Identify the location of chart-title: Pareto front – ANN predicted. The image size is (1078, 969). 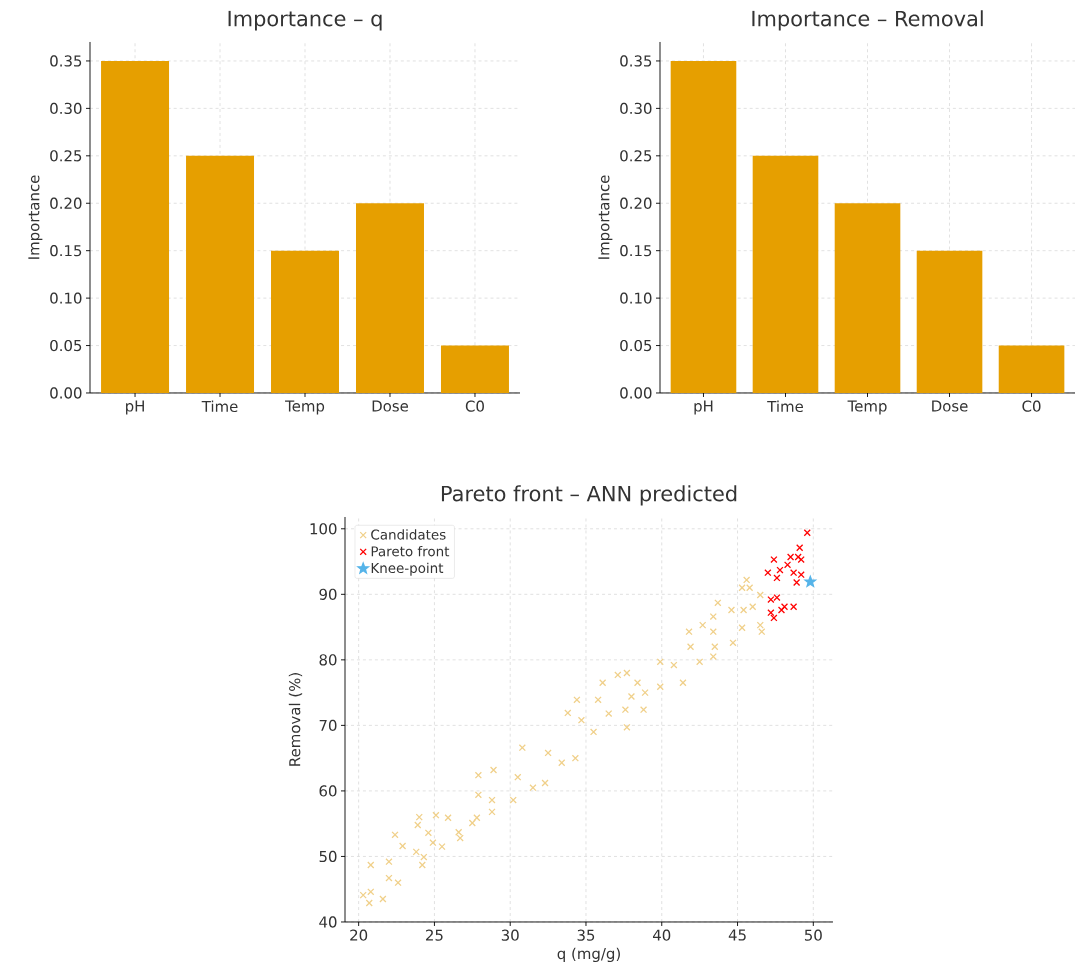
(589, 495).